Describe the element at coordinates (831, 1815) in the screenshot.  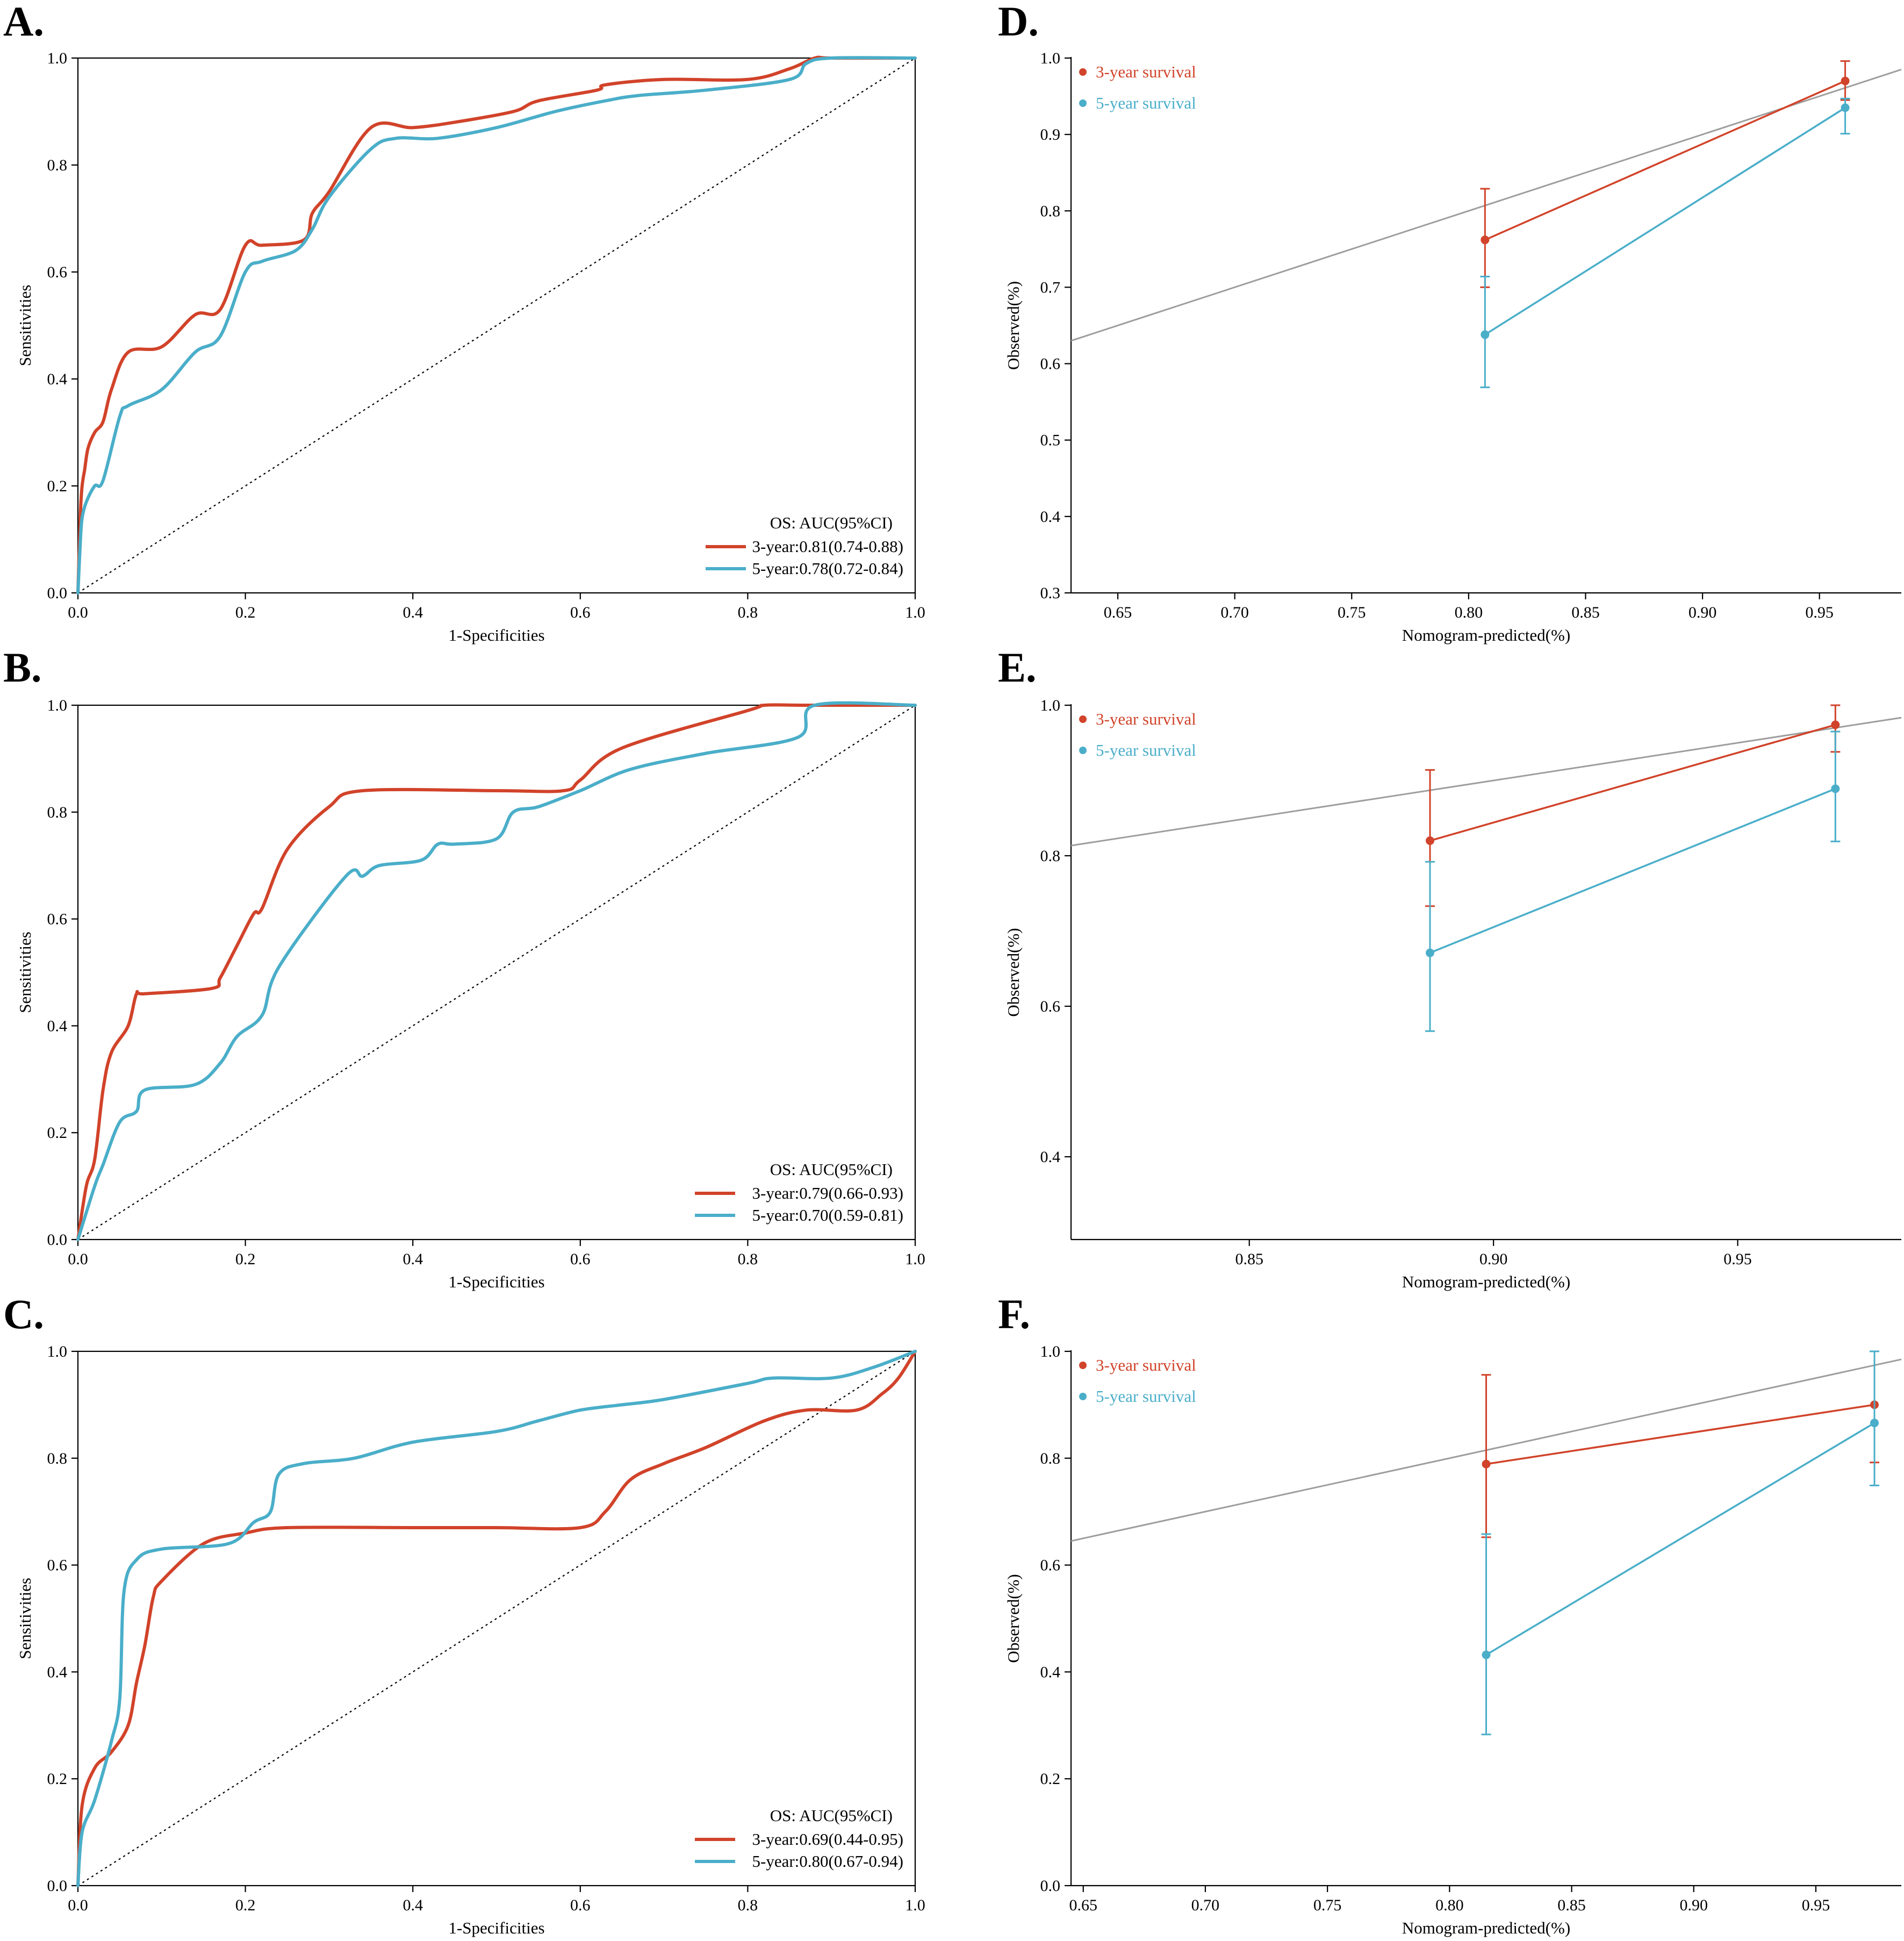
I see `legend-title: OS: AUC(95%CI)` at that location.